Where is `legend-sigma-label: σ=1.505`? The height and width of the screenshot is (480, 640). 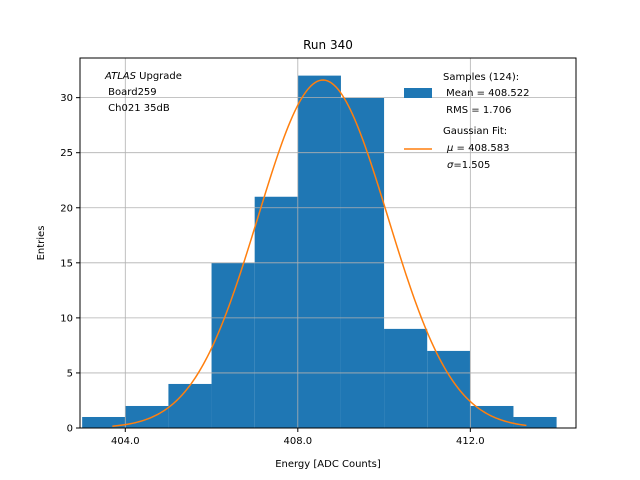 legend-sigma-label: σ=1.505 is located at coordinates (468, 165).